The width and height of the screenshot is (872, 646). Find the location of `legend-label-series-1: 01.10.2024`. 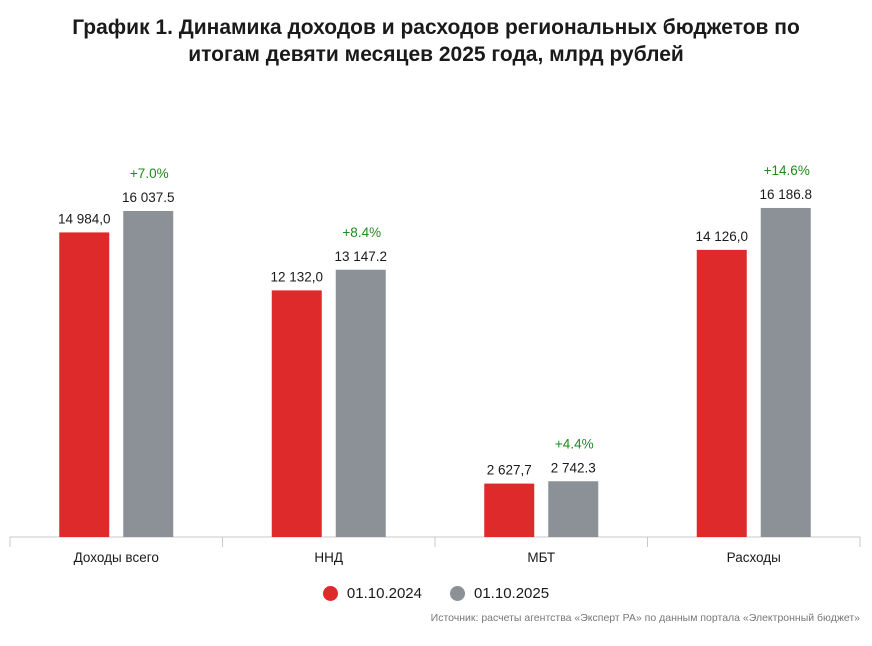

legend-label-series-1: 01.10.2024 is located at coordinates (384, 593).